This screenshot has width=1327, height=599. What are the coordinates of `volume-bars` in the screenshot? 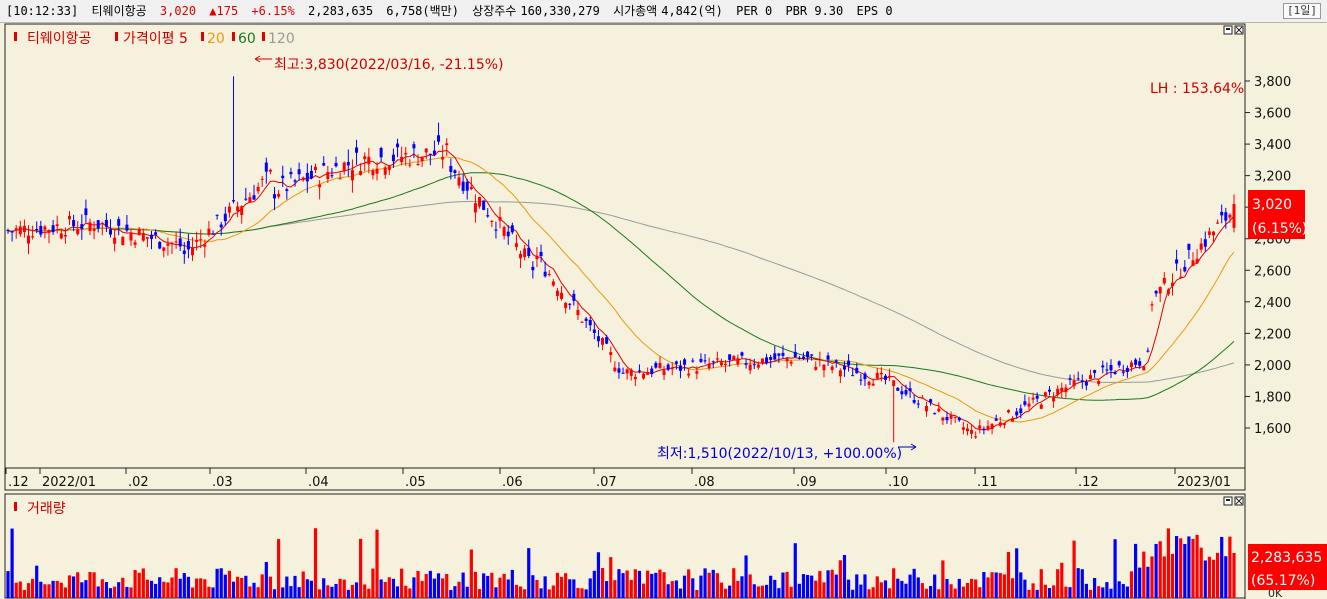 It's located at (621, 563).